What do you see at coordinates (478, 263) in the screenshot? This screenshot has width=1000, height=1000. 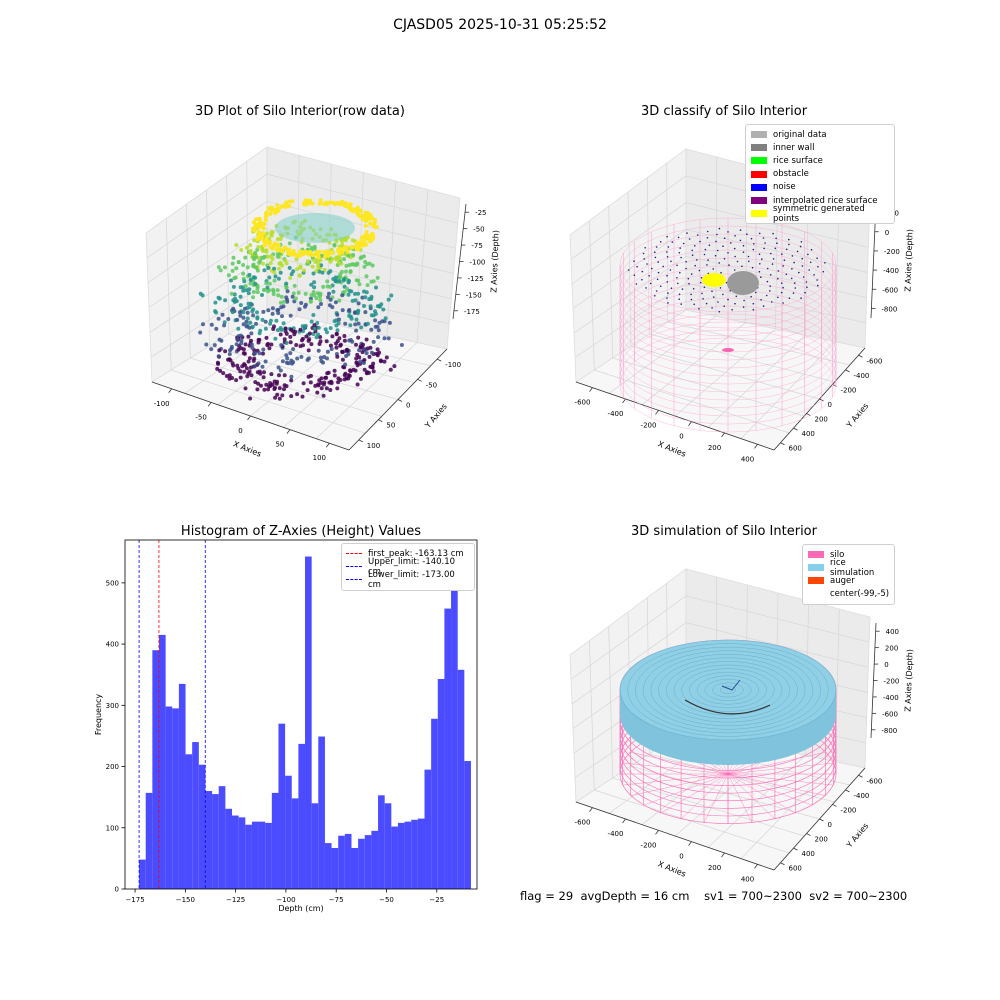 I see `z-tick-label: -100` at bounding box center [478, 263].